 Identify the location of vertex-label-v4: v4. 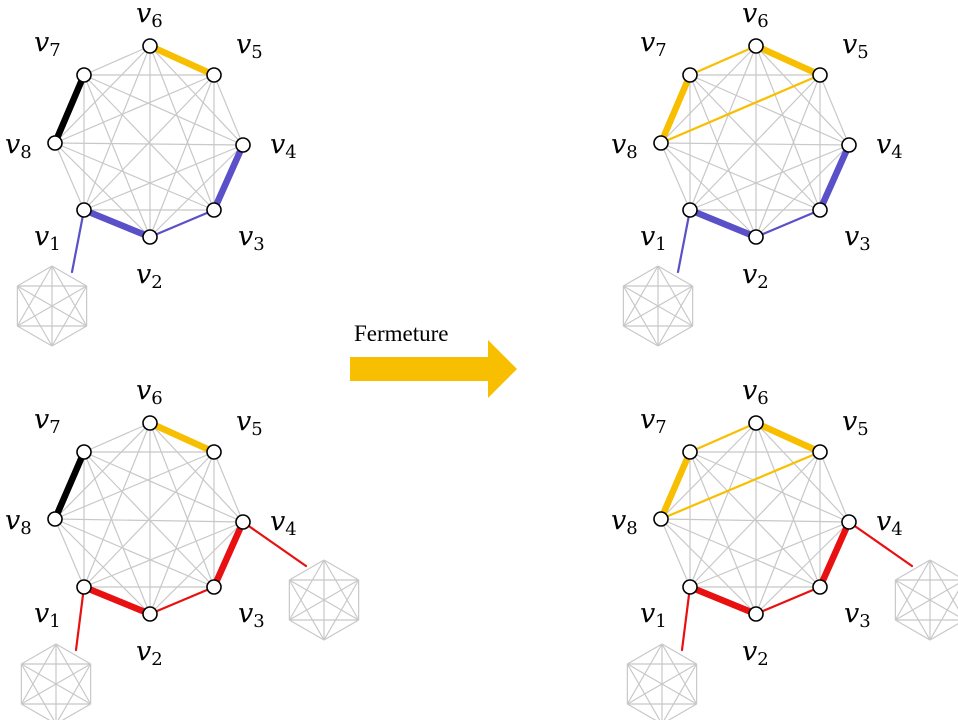
(889, 146).